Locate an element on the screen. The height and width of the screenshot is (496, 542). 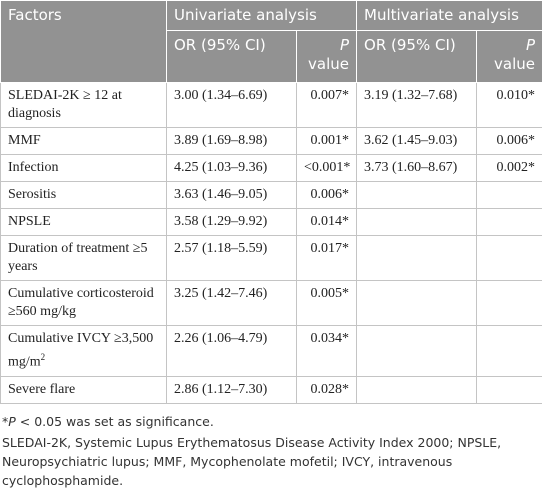
factor-cell: NPSLE is located at coordinates (83, 222).